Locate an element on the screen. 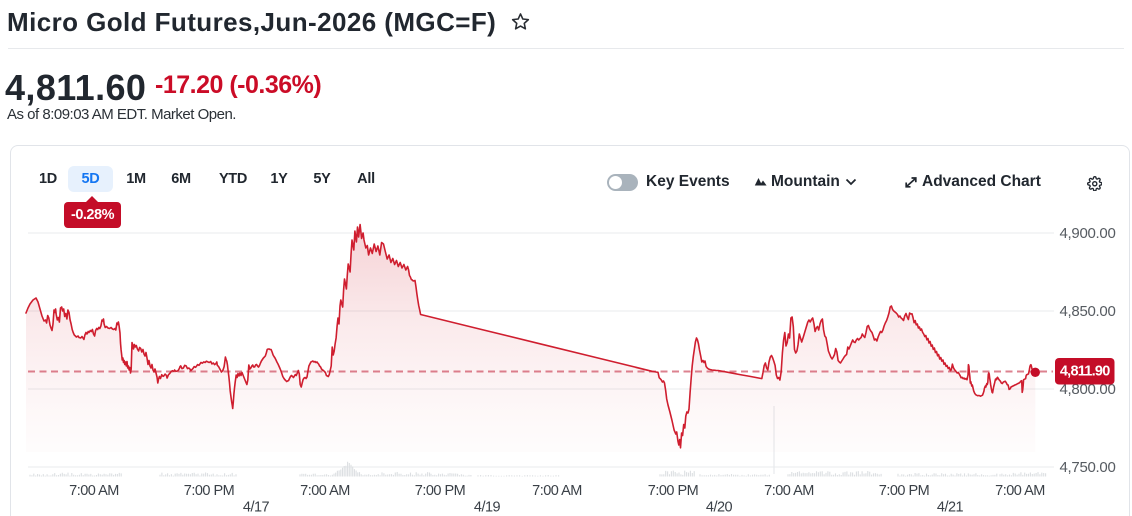 This screenshot has height=516, width=1132. svg-text: 4,811.90 is located at coordinates (1085, 372).